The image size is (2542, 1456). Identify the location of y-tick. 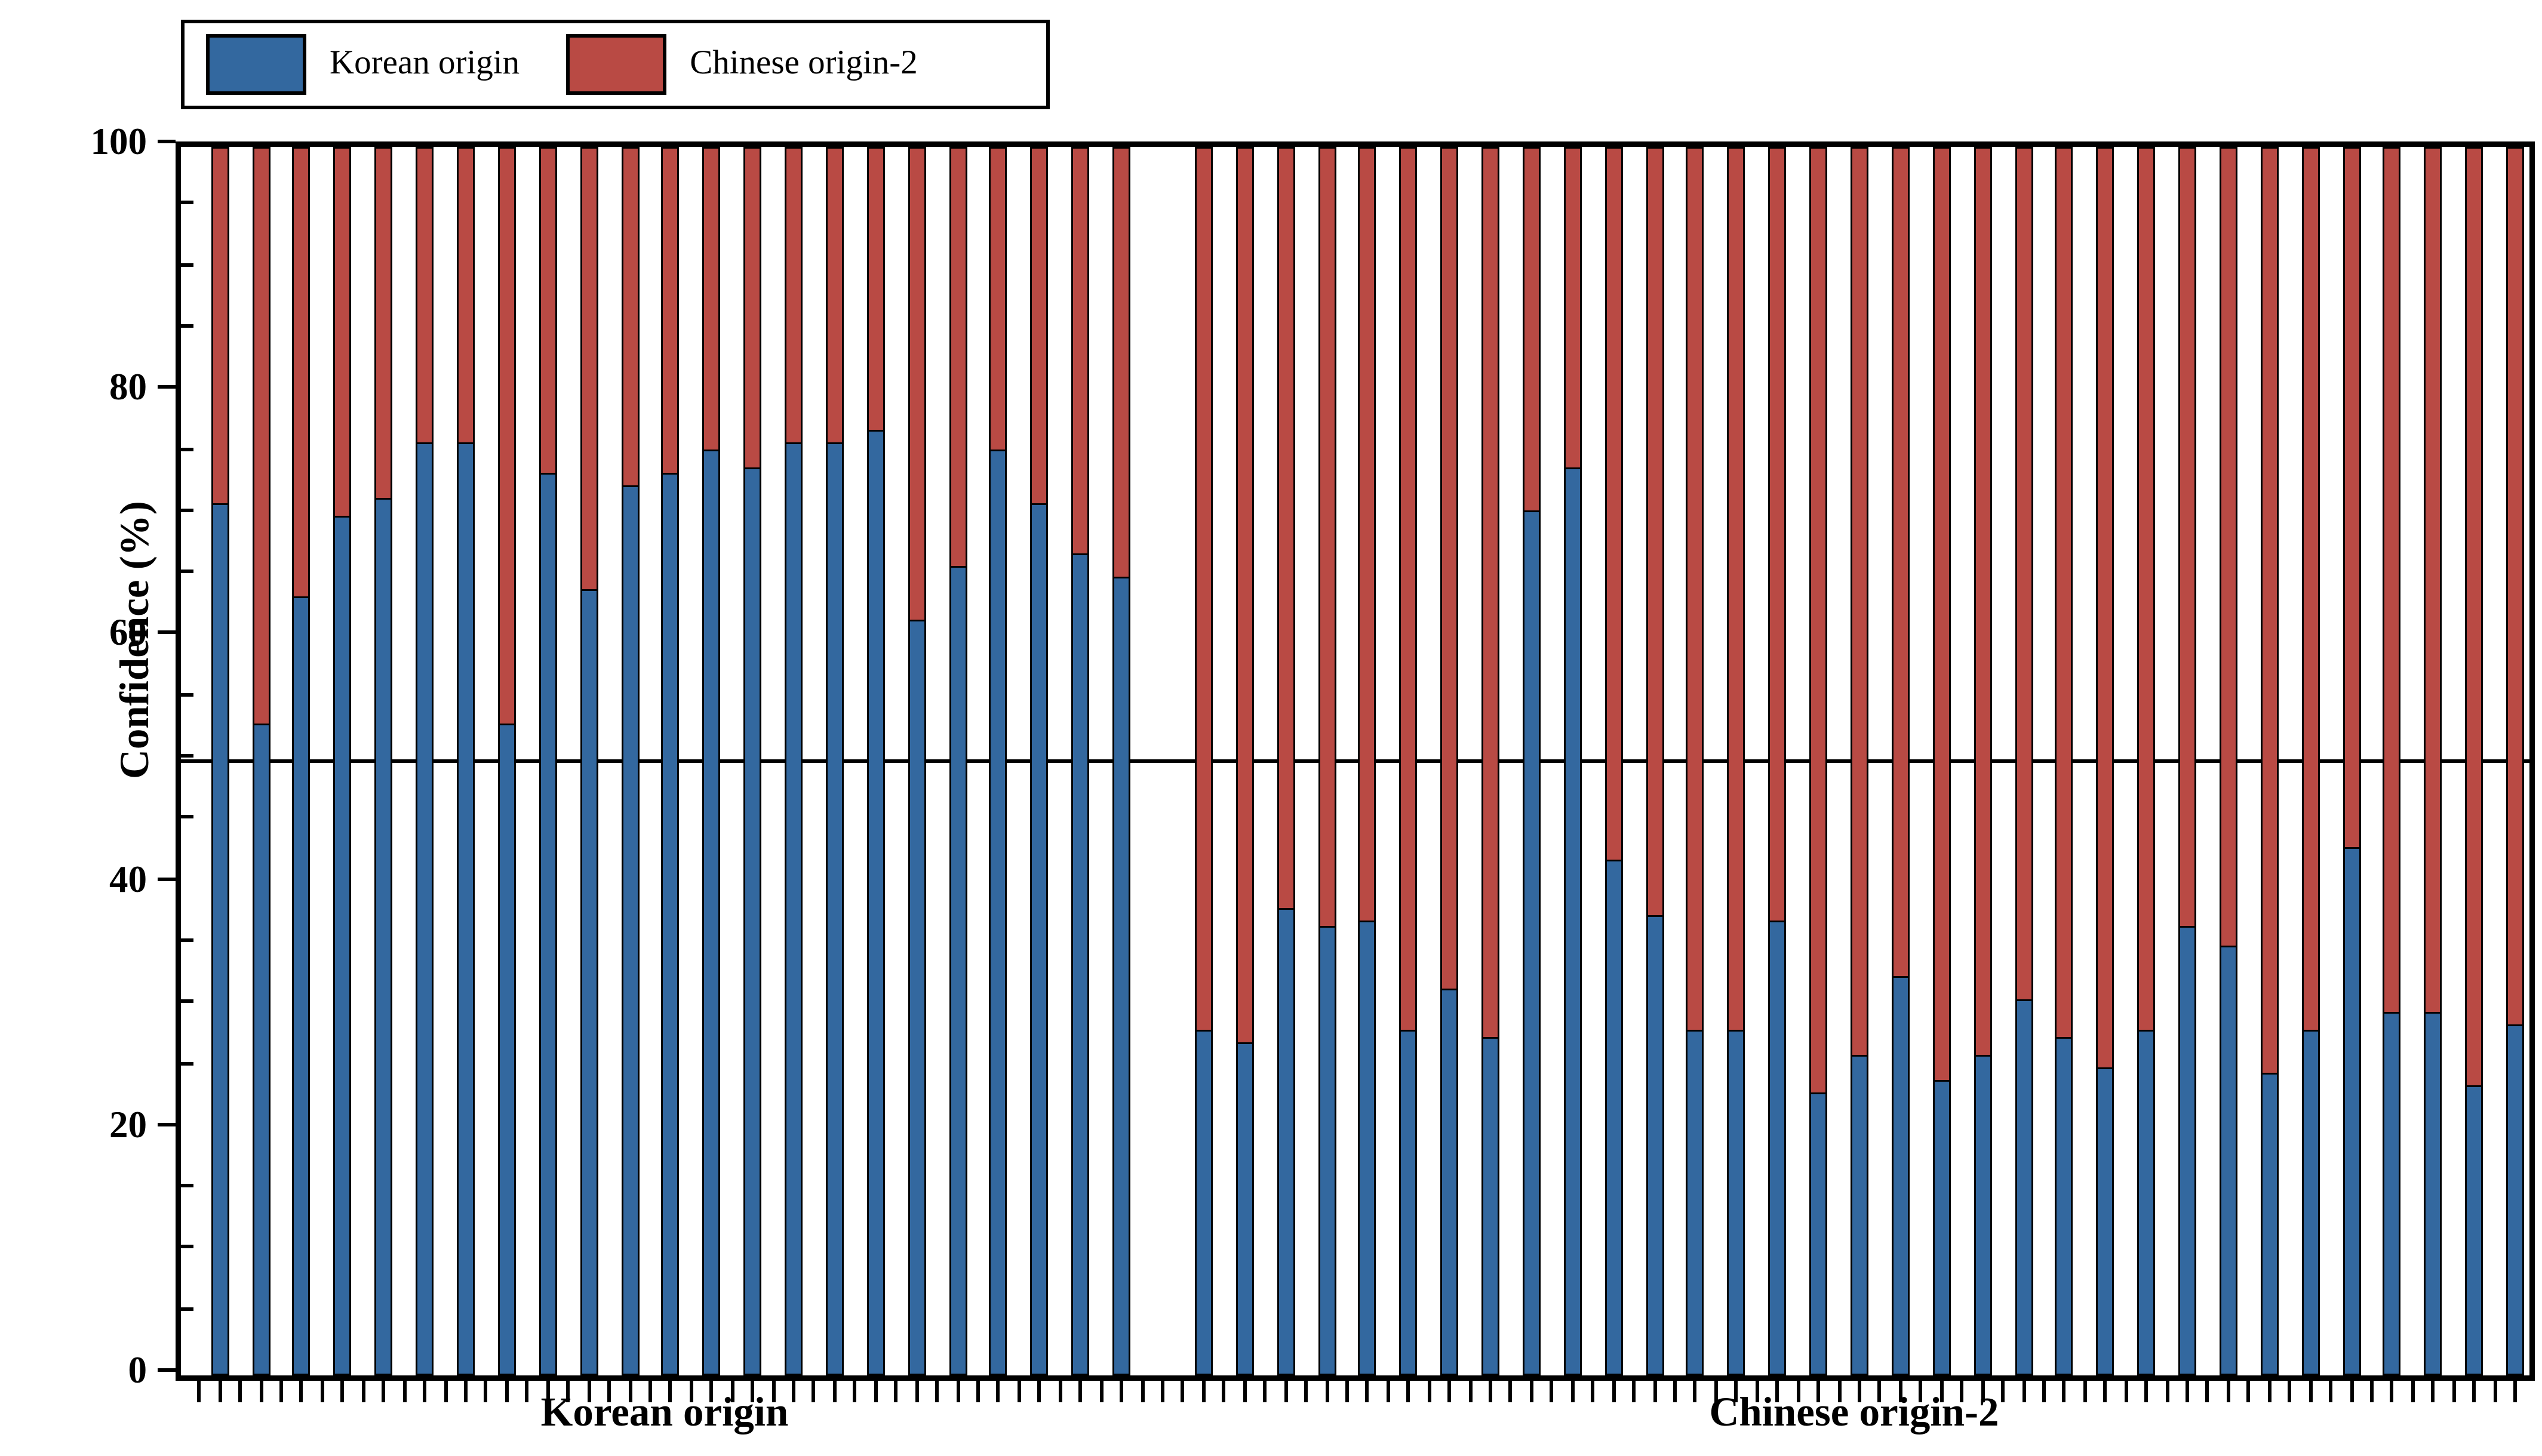
(167, 387).